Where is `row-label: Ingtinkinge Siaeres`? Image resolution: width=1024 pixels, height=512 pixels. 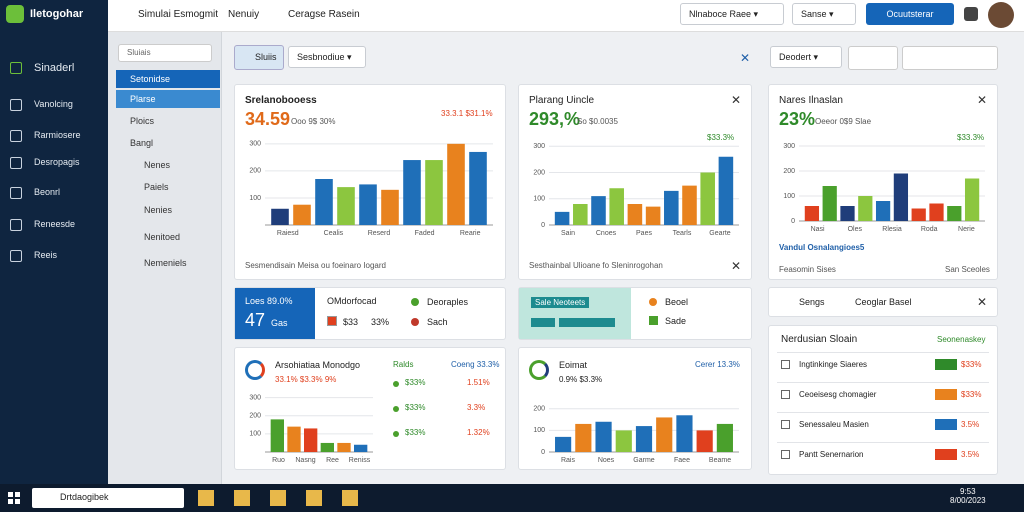 row-label: Ingtinkinge Siaeres is located at coordinates (833, 364).